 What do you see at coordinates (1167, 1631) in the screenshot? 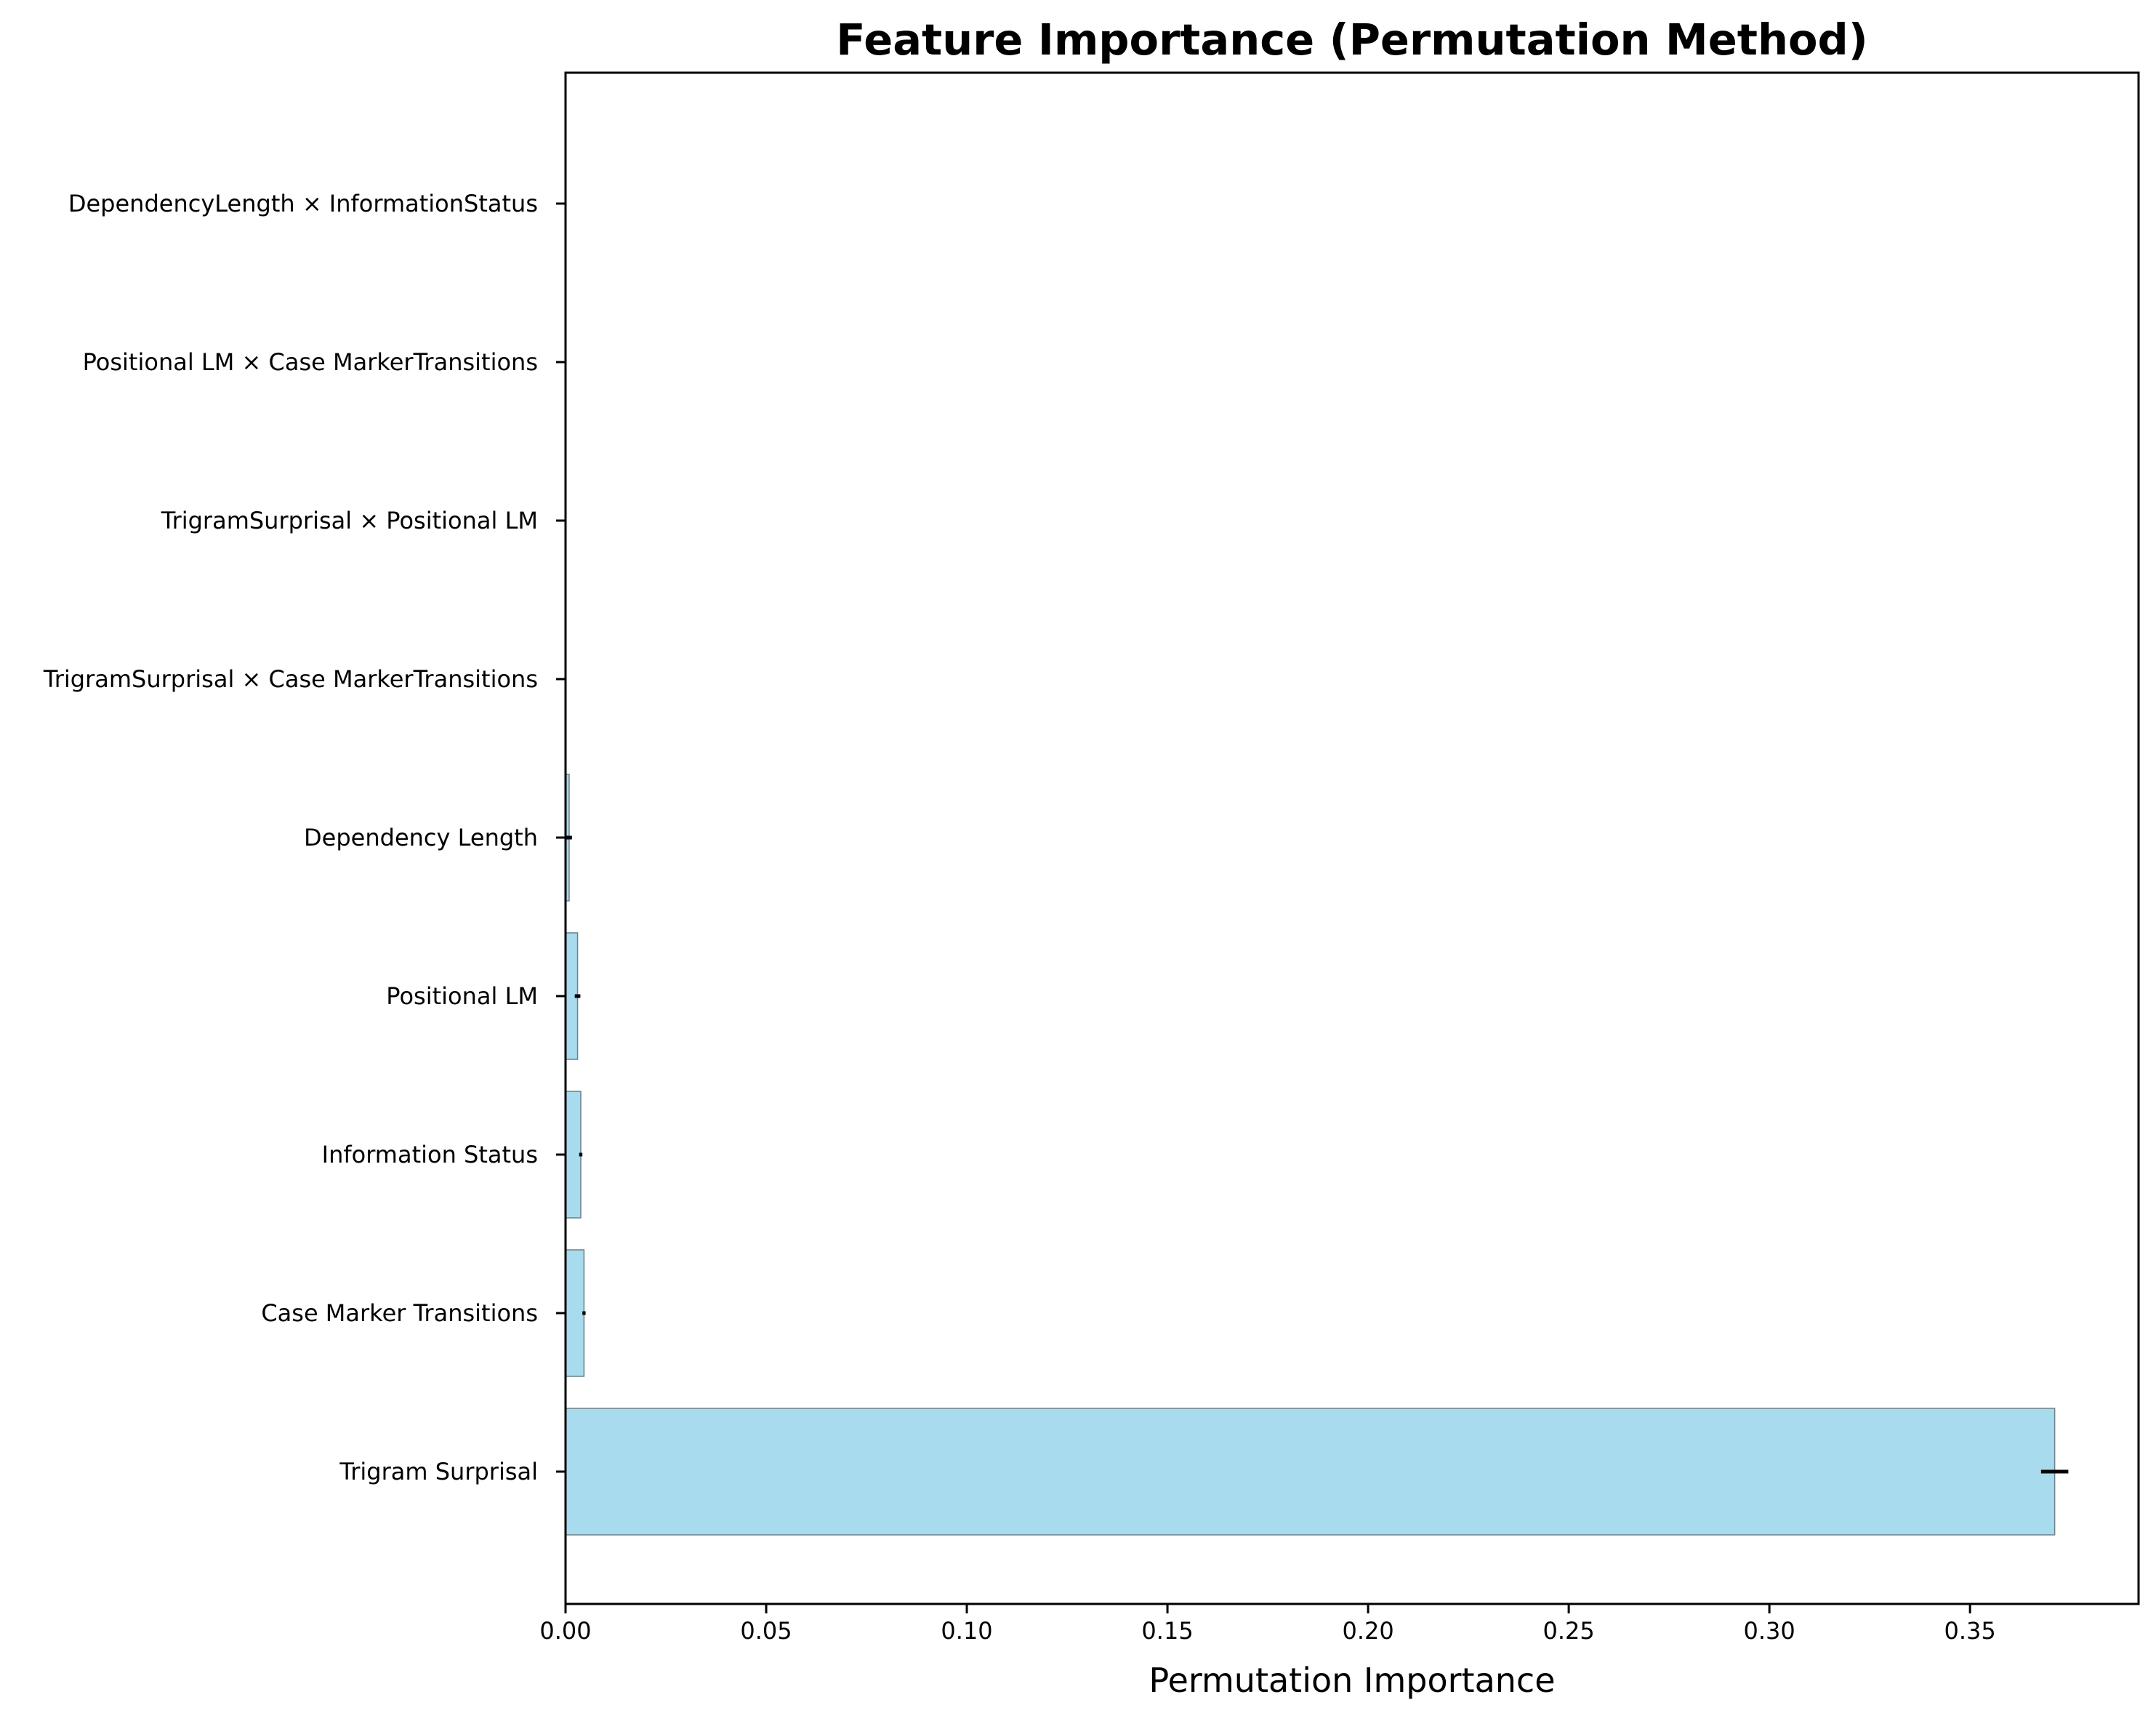
I see `x-tick-label: 0.15` at bounding box center [1167, 1631].